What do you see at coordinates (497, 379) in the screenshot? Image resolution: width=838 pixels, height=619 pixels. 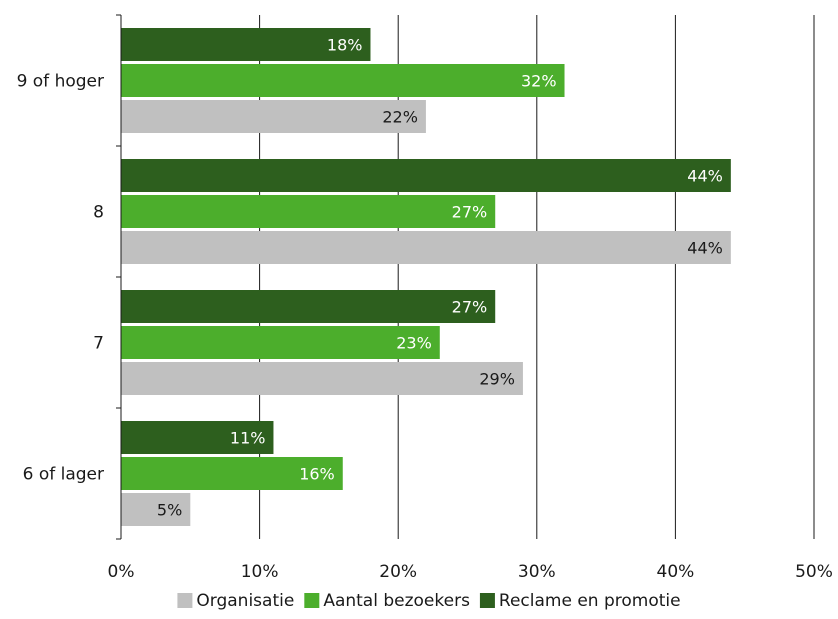 I see `data-label: 29%` at bounding box center [497, 379].